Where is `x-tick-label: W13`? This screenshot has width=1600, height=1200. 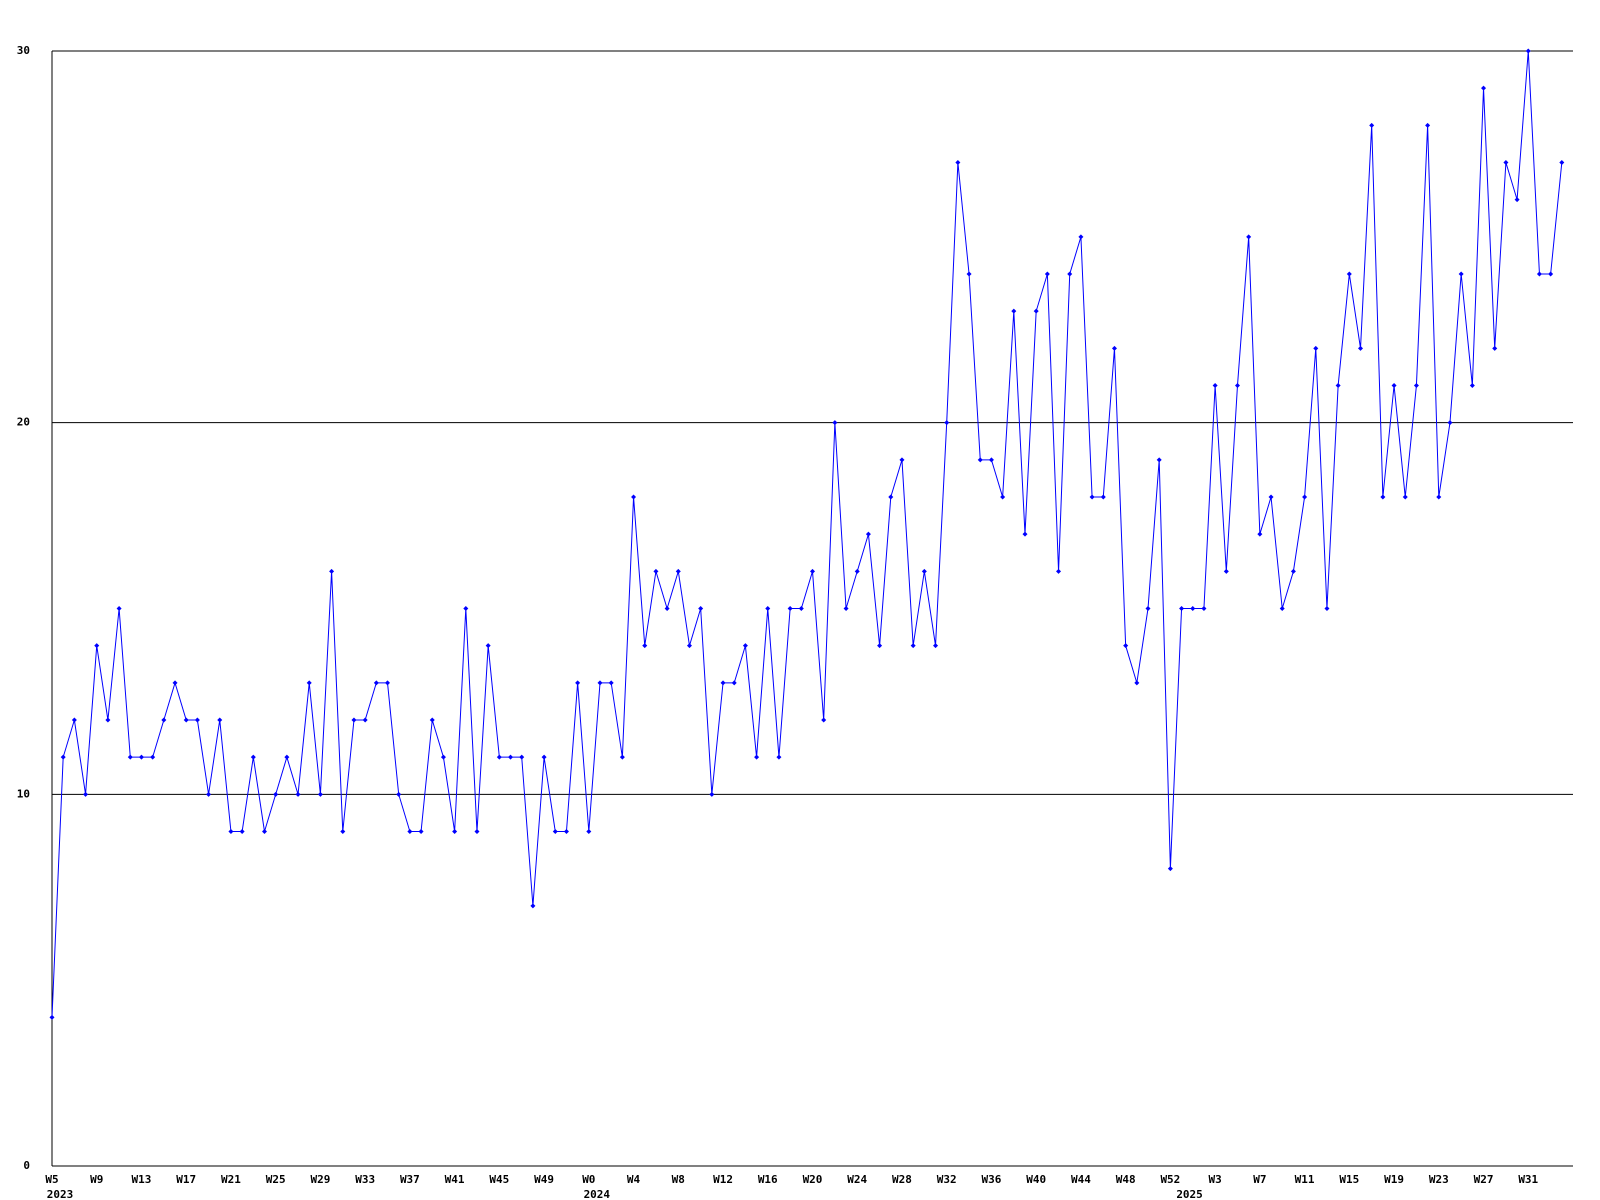
x-tick-label: W13 is located at coordinates (142, 1179).